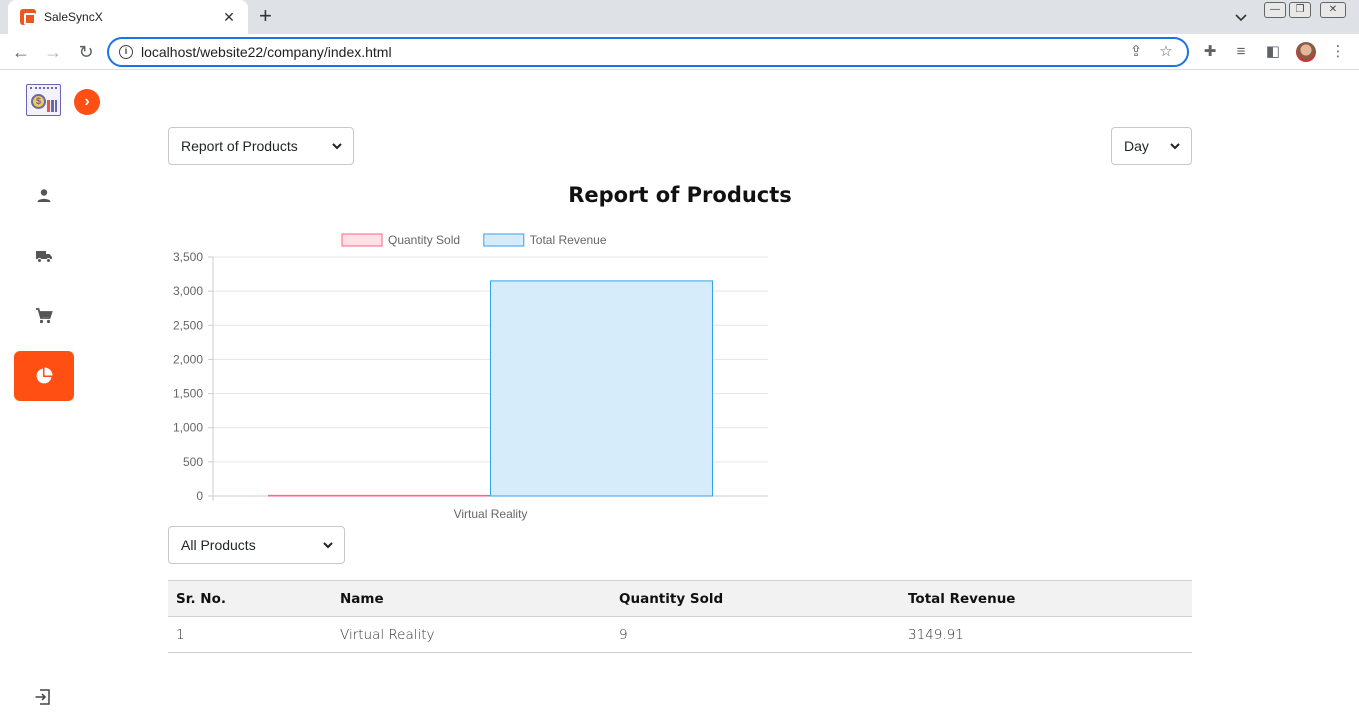 The image size is (1359, 728). Describe the element at coordinates (491, 514) in the screenshot. I see `x-tick-label: Virtual Reality` at that location.